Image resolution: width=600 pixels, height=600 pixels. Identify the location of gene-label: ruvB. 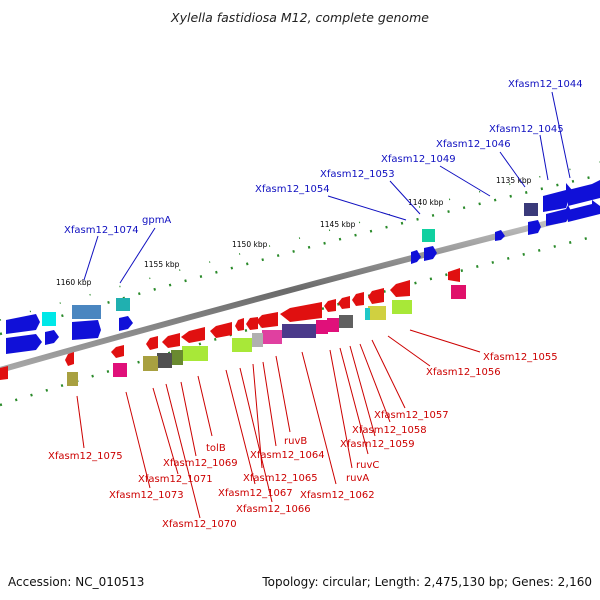
(295, 441).